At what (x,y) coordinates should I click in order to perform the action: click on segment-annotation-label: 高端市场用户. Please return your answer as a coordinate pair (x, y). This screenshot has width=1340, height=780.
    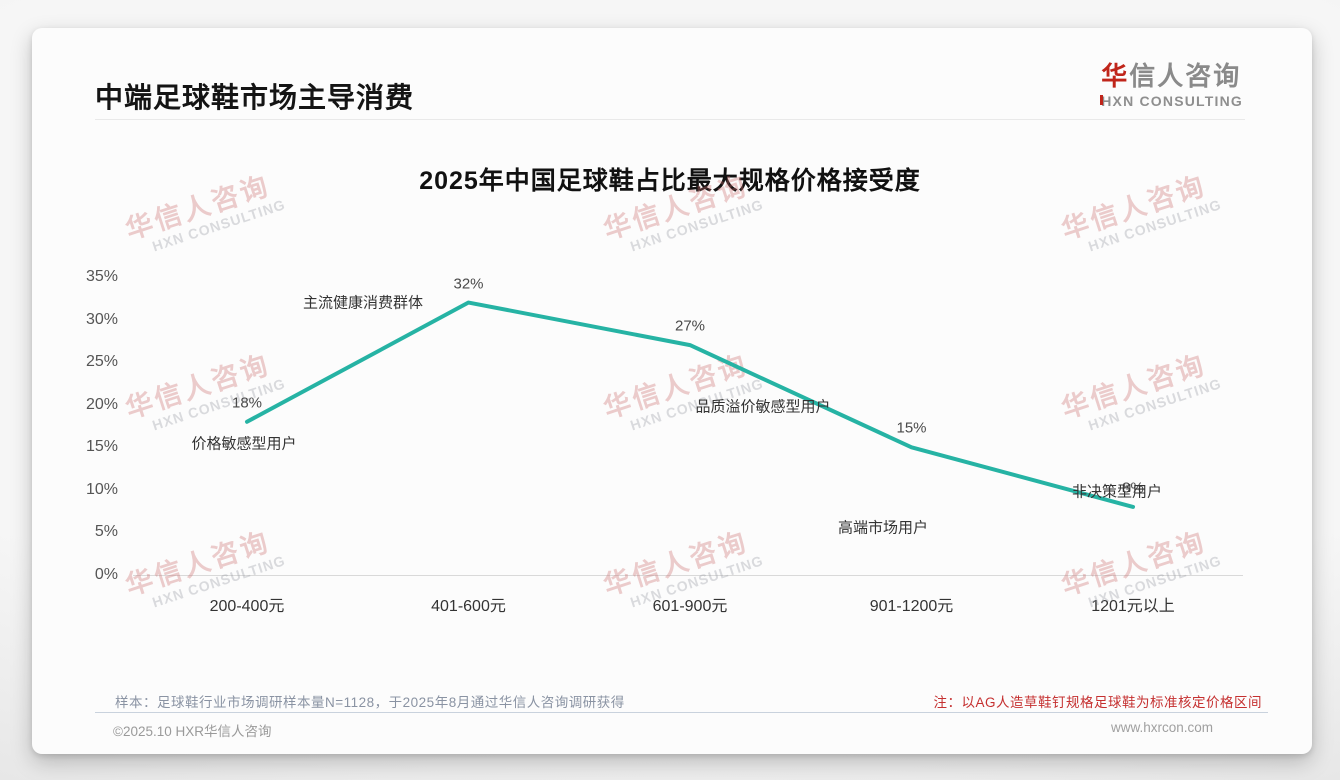
    Looking at the image, I should click on (883, 528).